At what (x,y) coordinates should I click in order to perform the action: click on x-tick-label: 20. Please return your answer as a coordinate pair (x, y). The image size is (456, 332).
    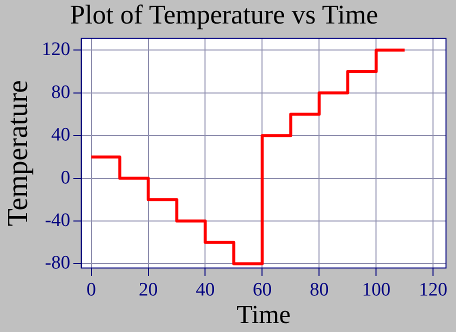
    Looking at the image, I should click on (148, 289).